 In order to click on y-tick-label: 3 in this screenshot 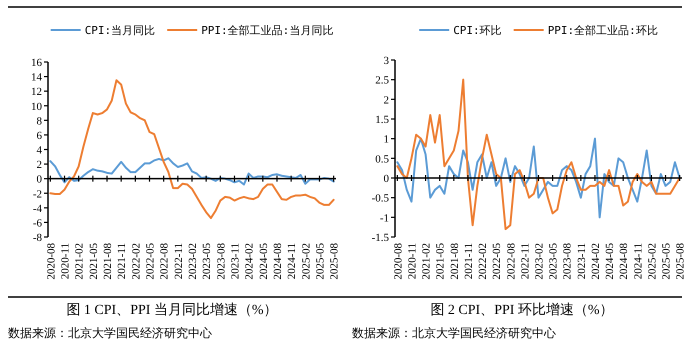, I will do `click(387, 61)`.